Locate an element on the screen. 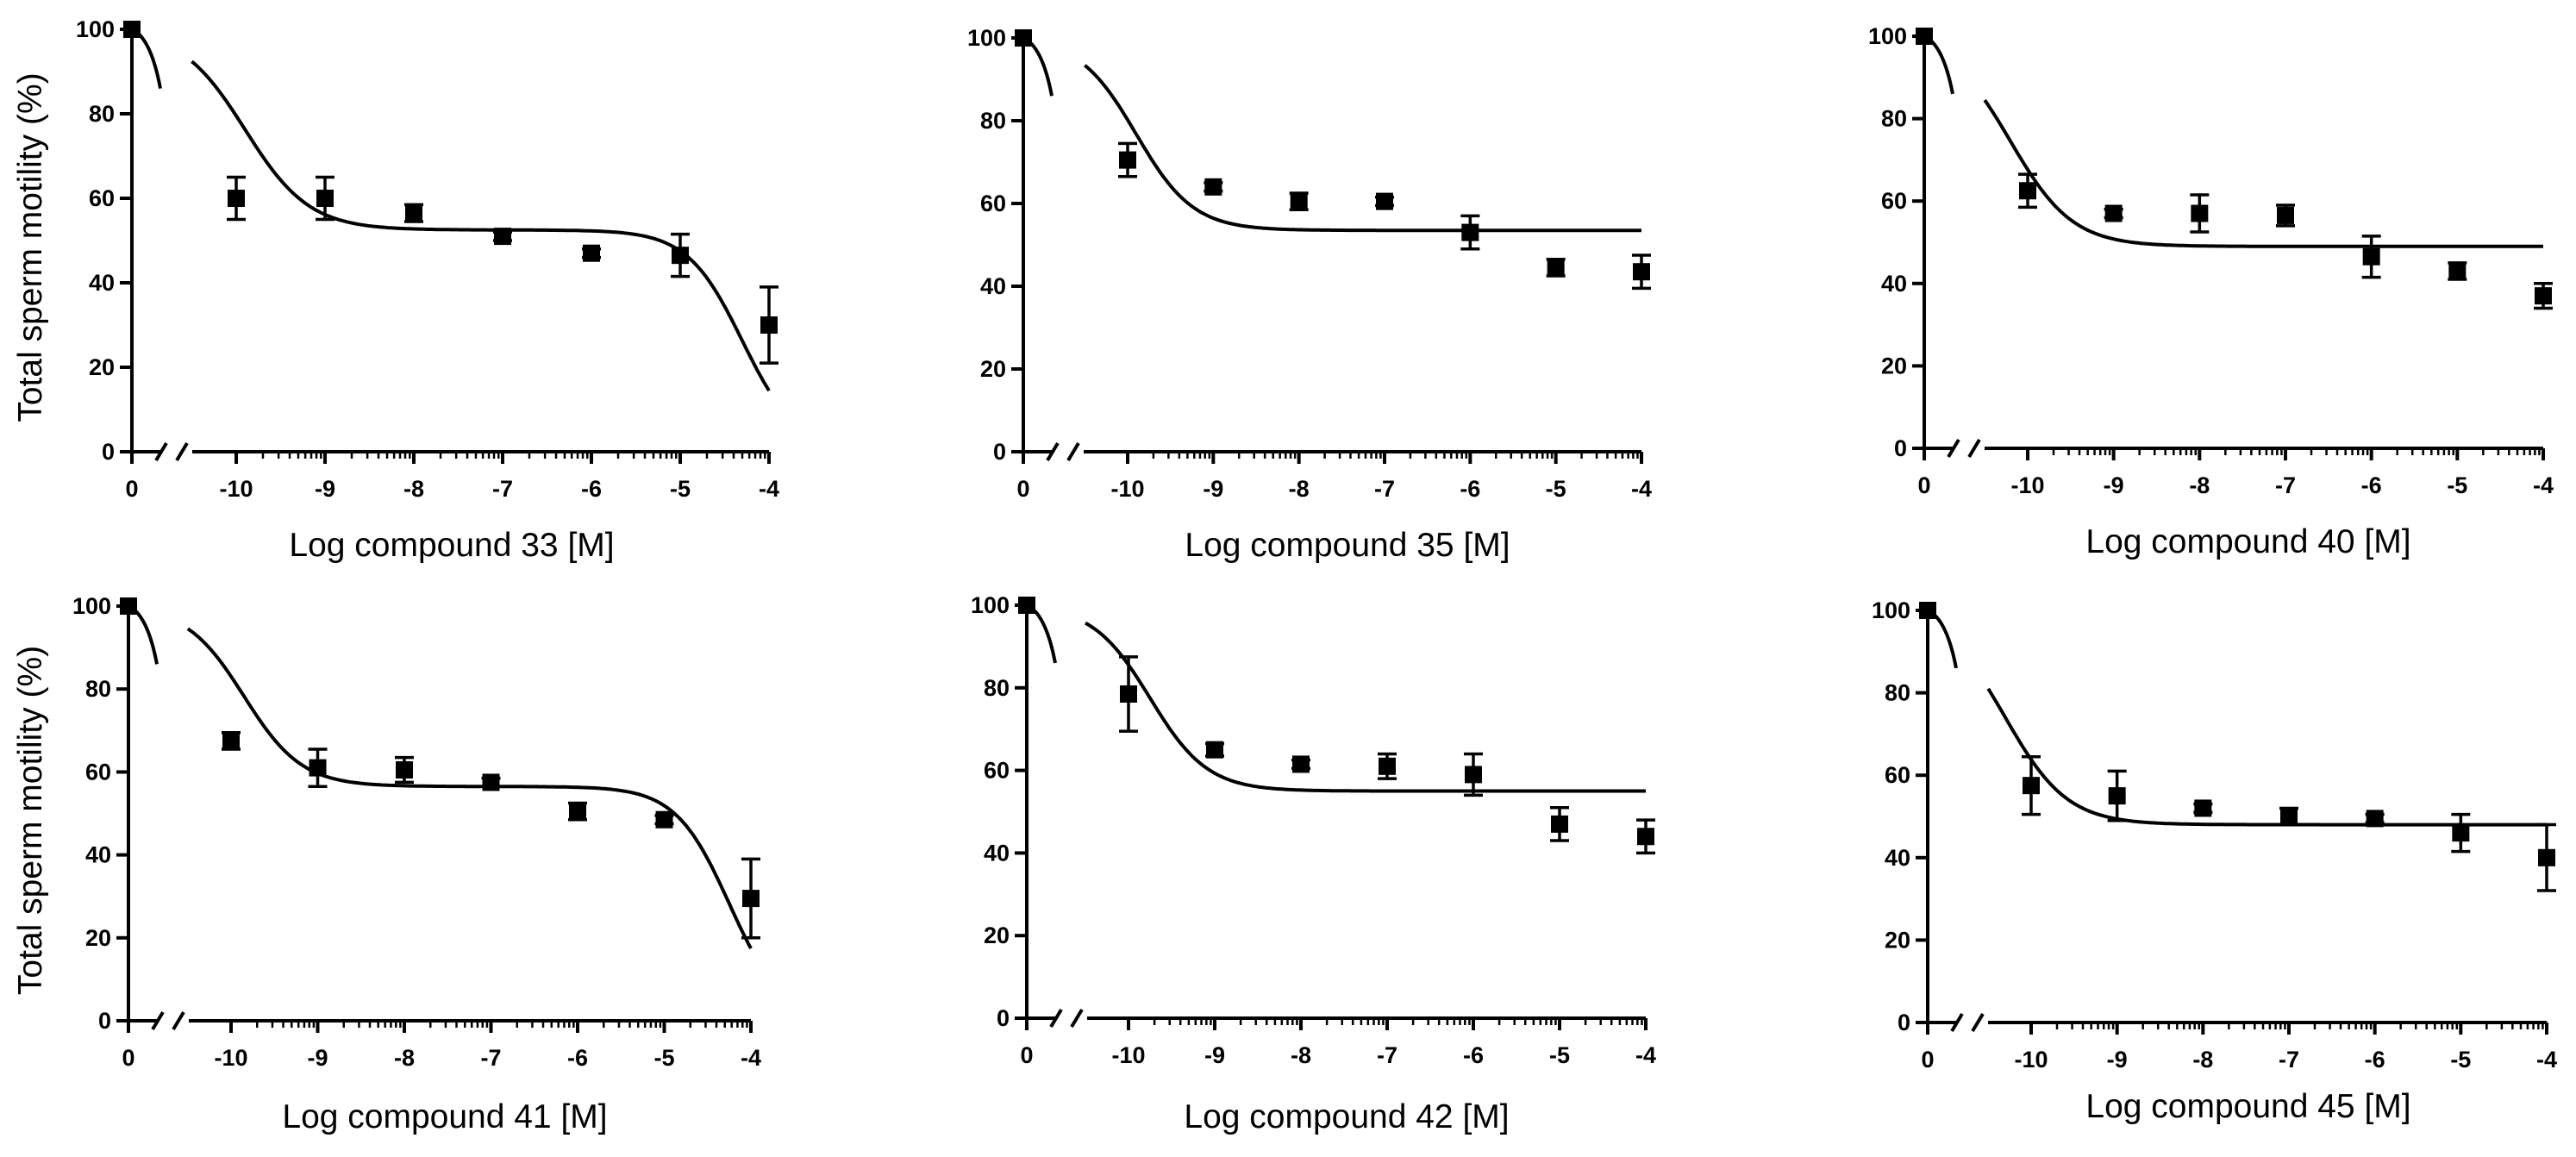 This screenshot has height=1157, width=2576. x-axis-title: Log compound 45 [M] is located at coordinates (2247, 1107).